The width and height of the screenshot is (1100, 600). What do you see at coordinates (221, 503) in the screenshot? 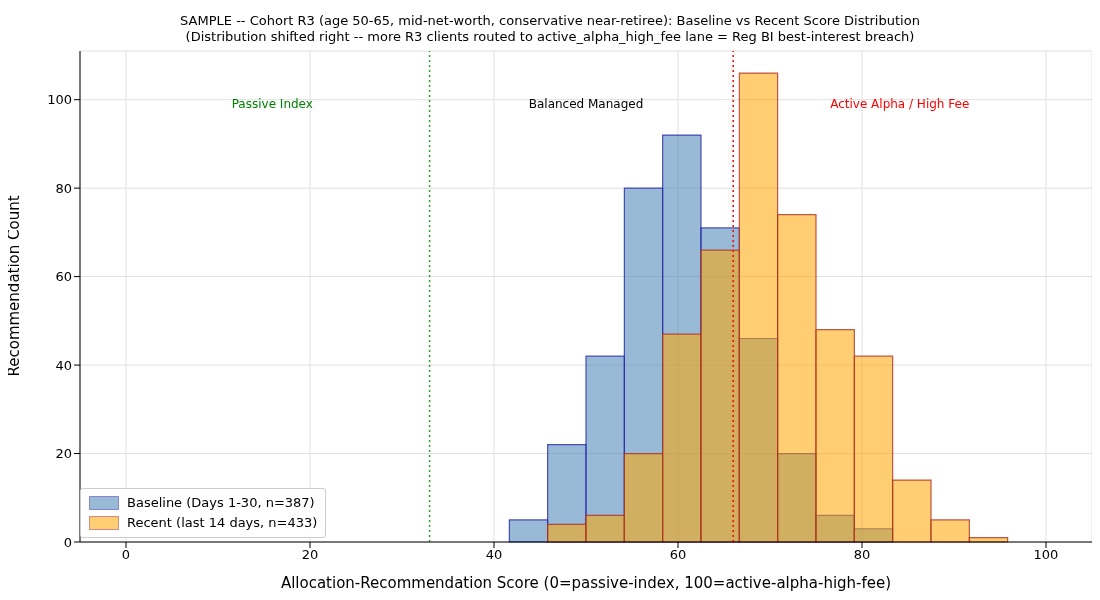
I see `legend-label: Baseline (Days 1-30, n=387)` at bounding box center [221, 503].